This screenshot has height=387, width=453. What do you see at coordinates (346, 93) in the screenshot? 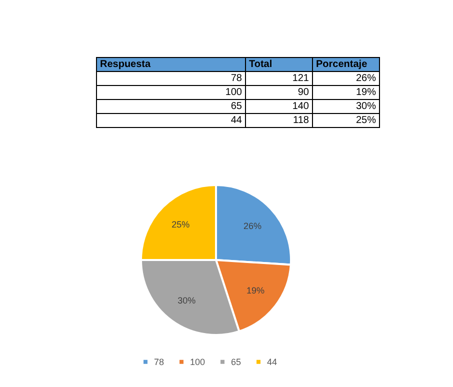
I see `text: 19%` at bounding box center [346, 93].